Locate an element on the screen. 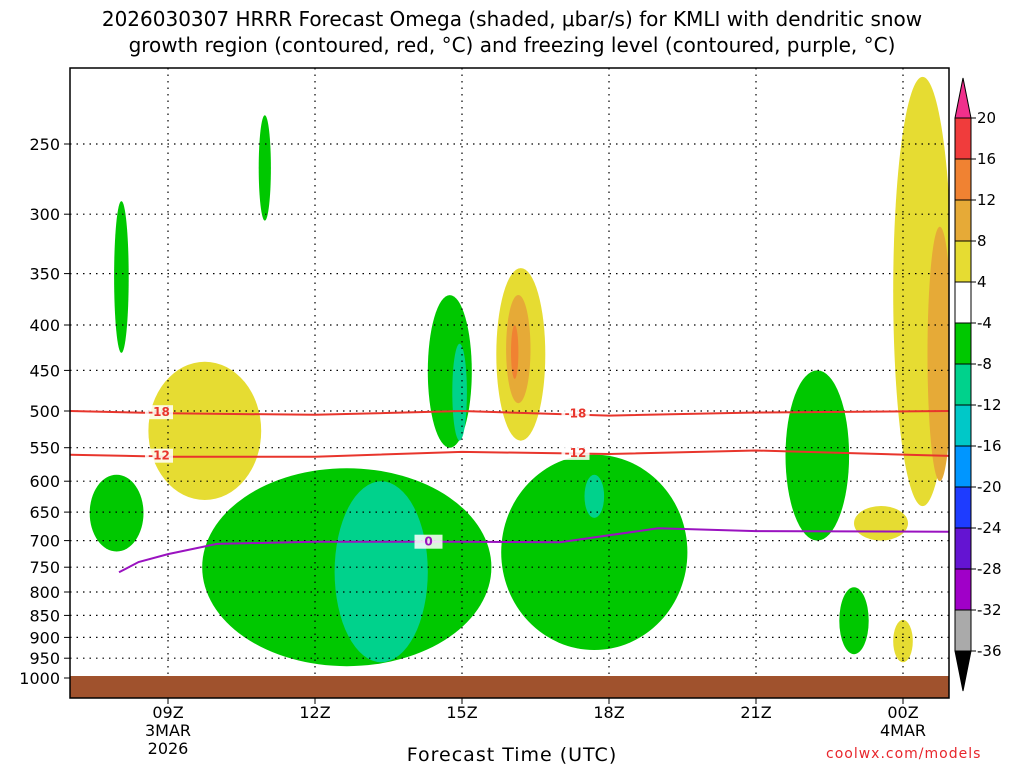 The width and height of the screenshot is (1024, 768). x-tick-sublabel-09Z: 3MAR is located at coordinates (168, 730).